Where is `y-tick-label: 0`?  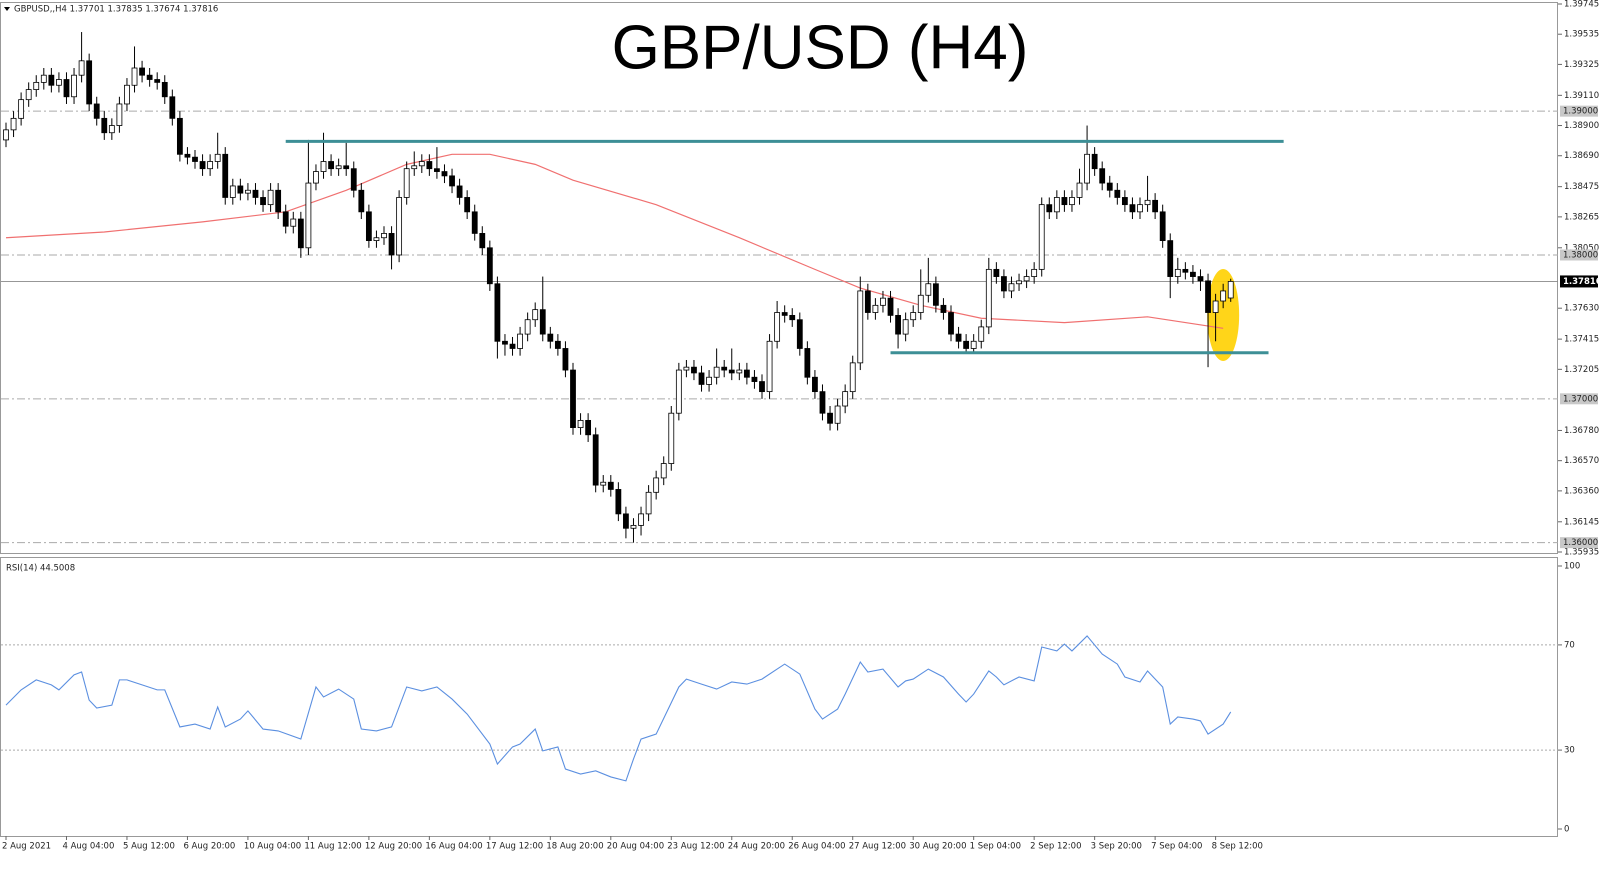 y-tick-label: 0 is located at coordinates (1566, 830).